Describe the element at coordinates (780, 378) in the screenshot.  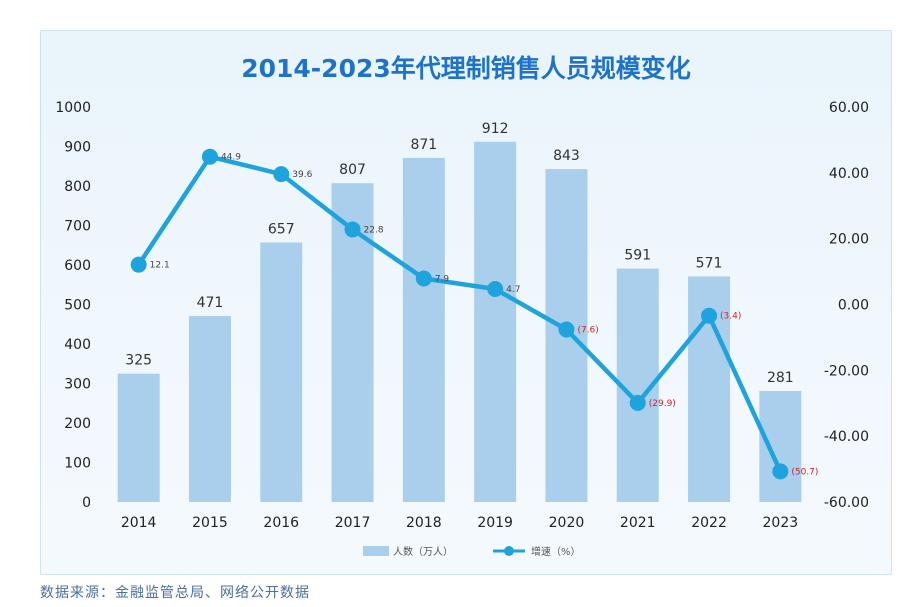
I see `bar-value-label: 281` at that location.